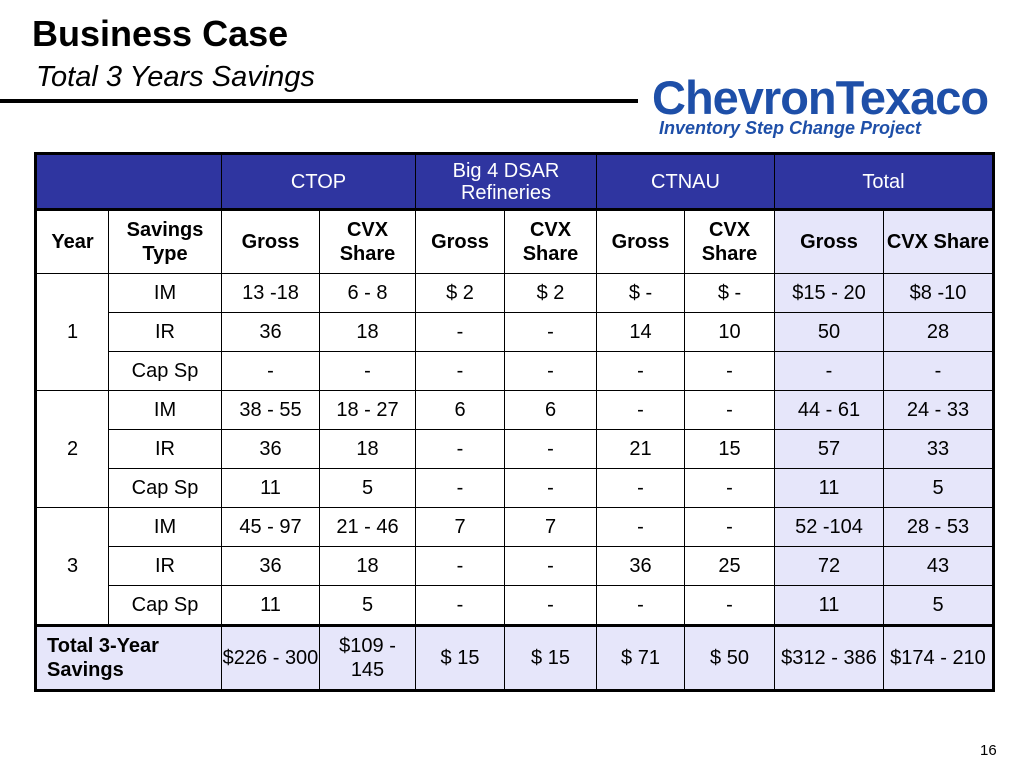 Image resolution: width=1024 pixels, height=768 pixels. I want to click on year-cell: 3, so click(72, 566).